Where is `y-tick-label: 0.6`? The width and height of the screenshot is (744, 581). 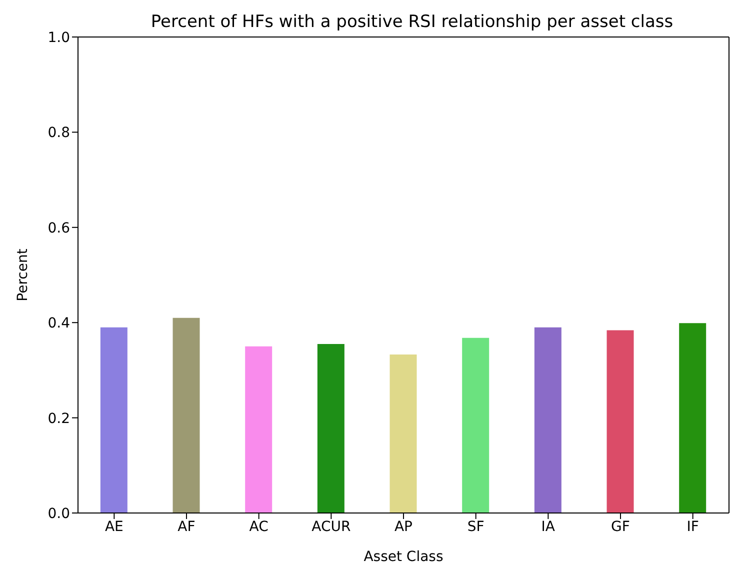 y-tick-label: 0.6 is located at coordinates (59, 228).